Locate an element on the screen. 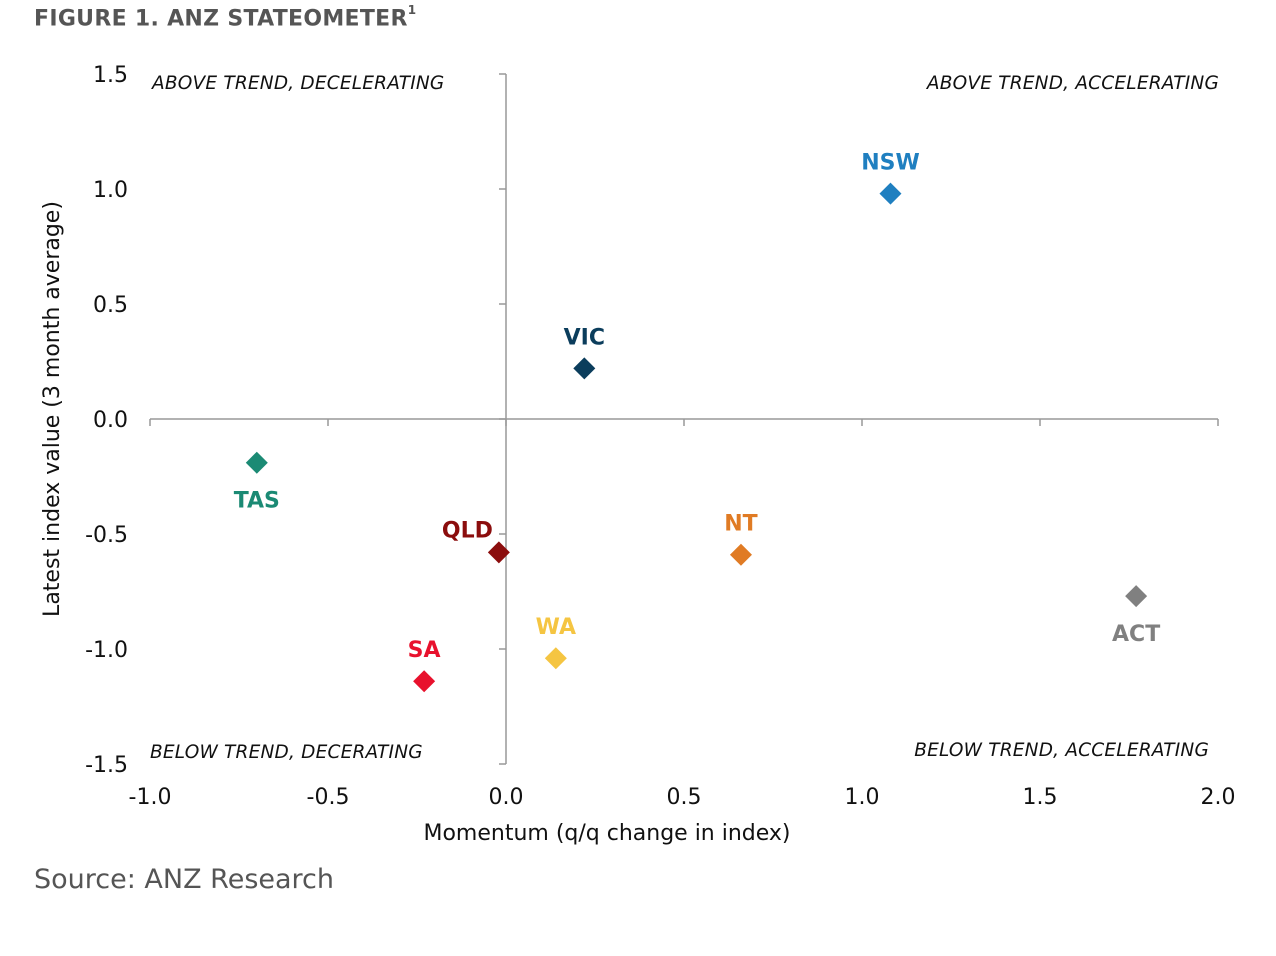 Image resolution: width=1276 pixels, height=956 pixels. data-label: TAS is located at coordinates (257, 501).